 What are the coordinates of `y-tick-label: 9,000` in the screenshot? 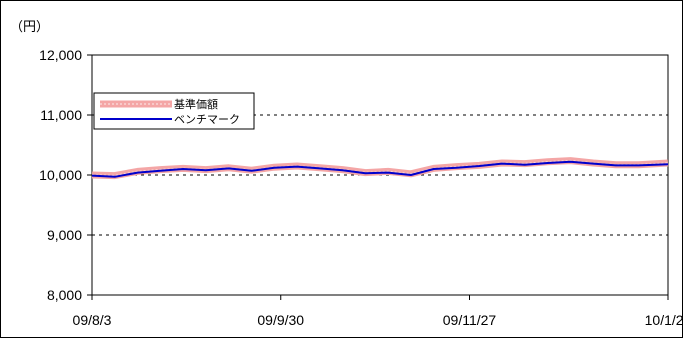 It's located at (64, 235).